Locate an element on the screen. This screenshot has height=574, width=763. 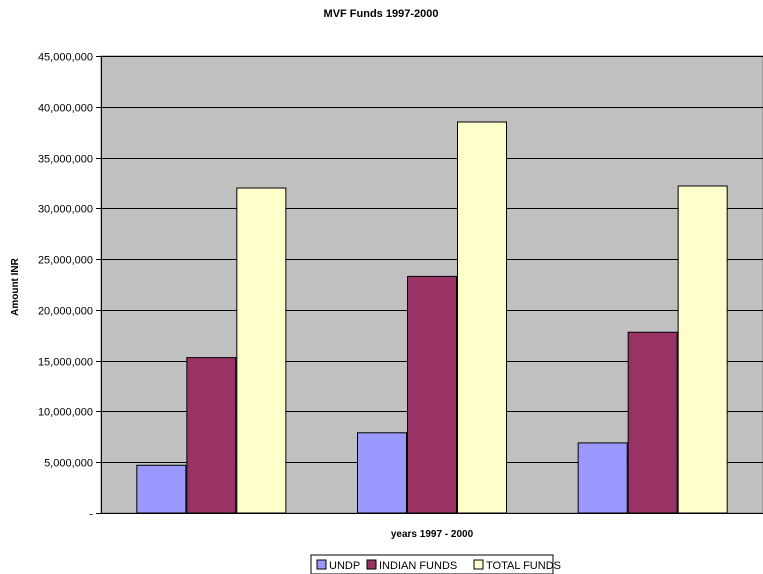
legend-label: INDIAN FUNDS is located at coordinates (418, 566).